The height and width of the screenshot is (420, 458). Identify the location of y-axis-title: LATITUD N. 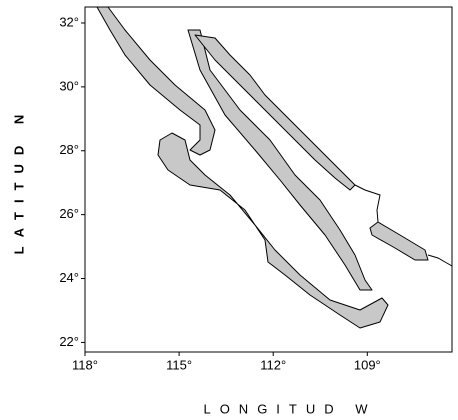
(18, 180).